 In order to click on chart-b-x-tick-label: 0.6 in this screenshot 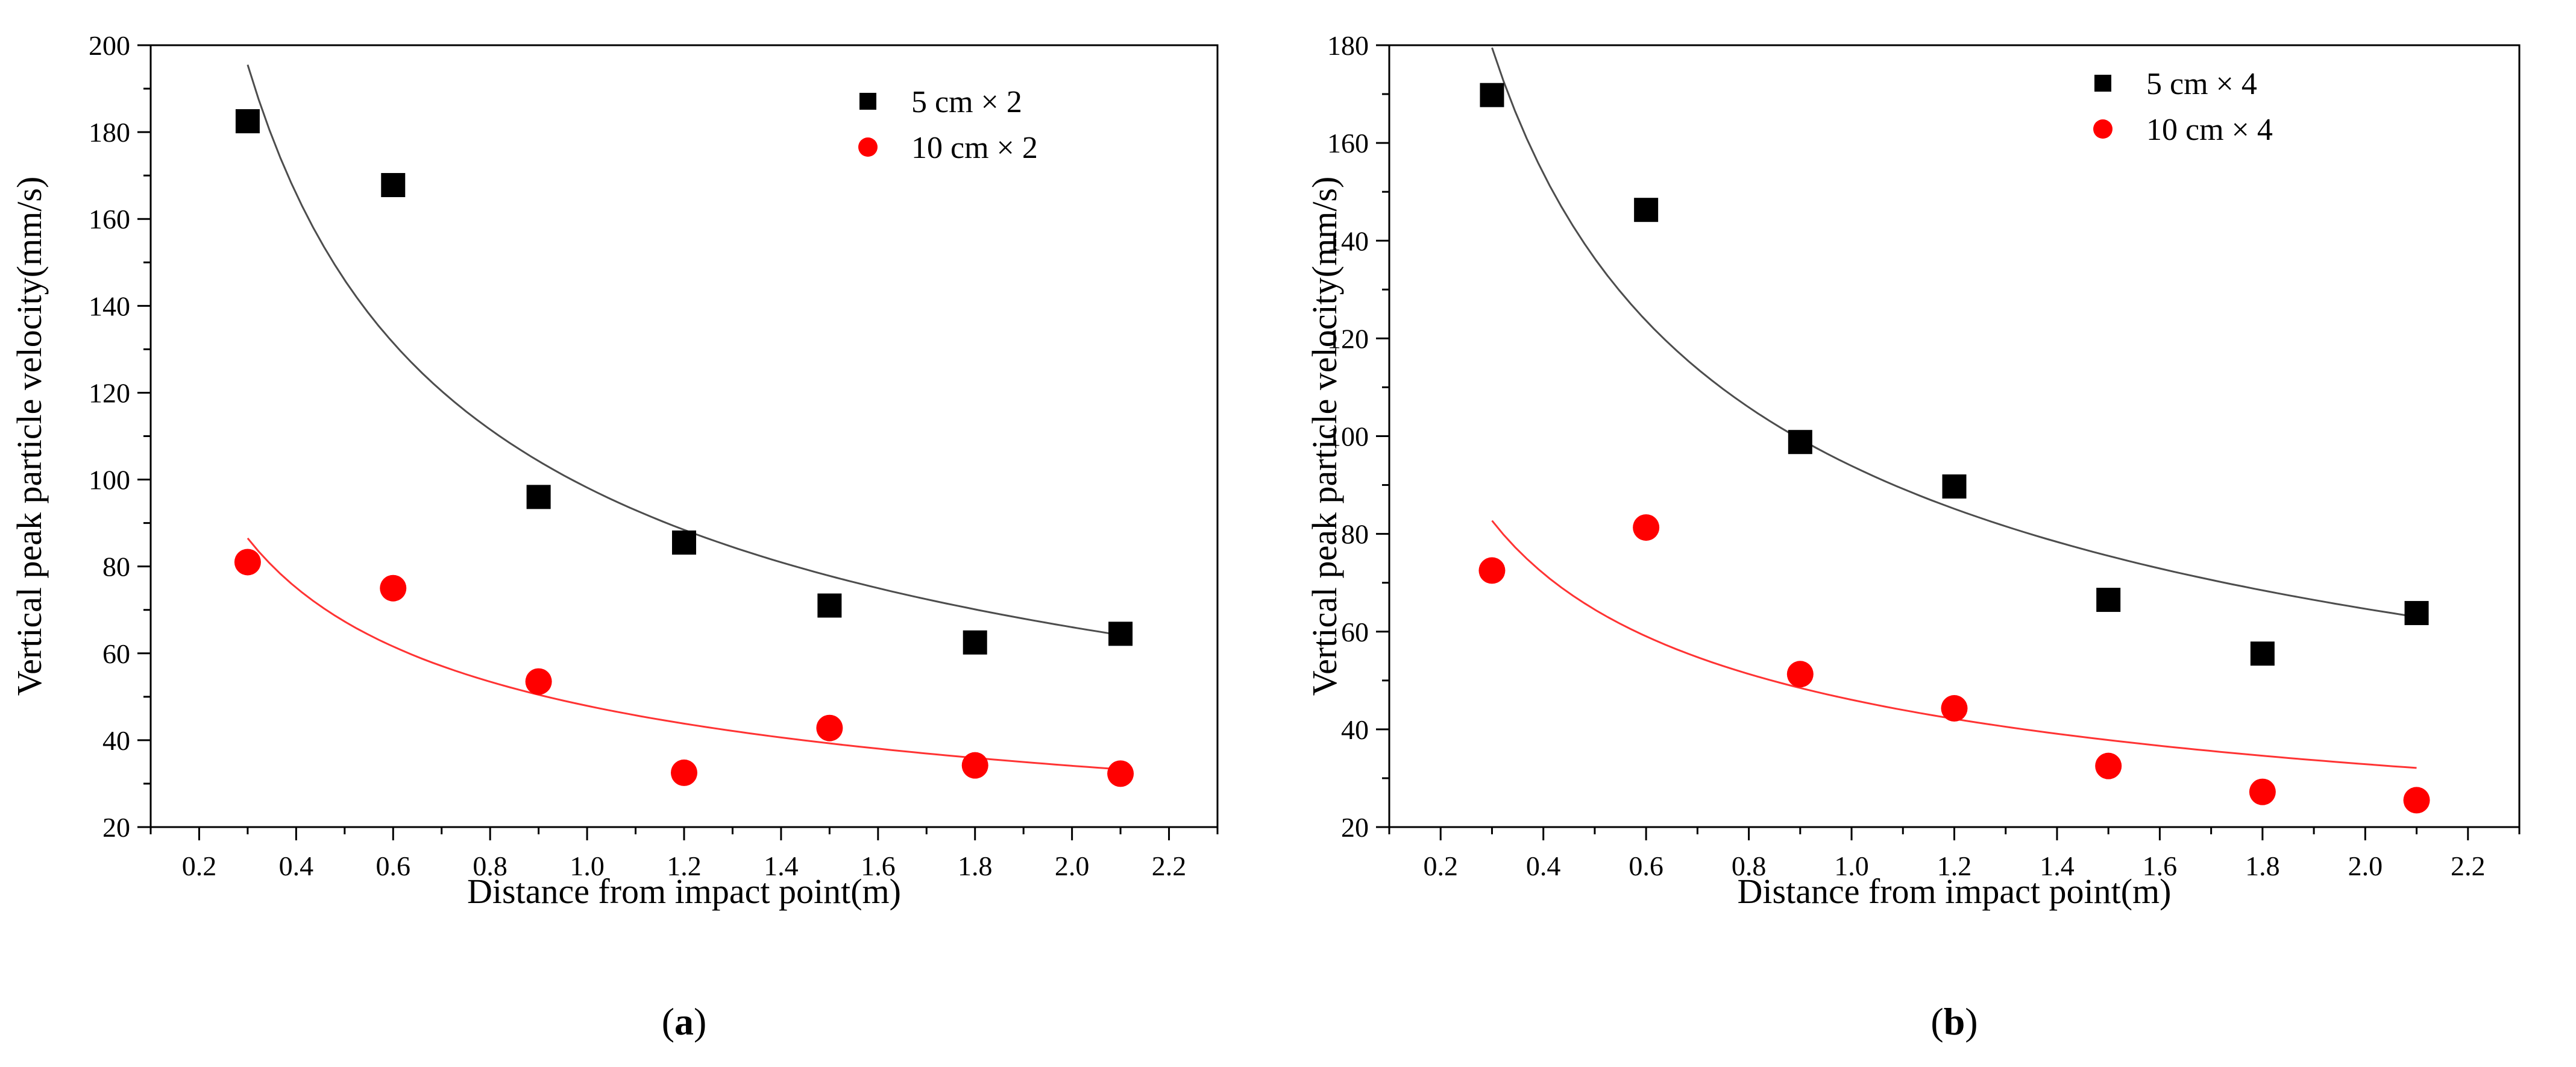, I will do `click(1646, 866)`.